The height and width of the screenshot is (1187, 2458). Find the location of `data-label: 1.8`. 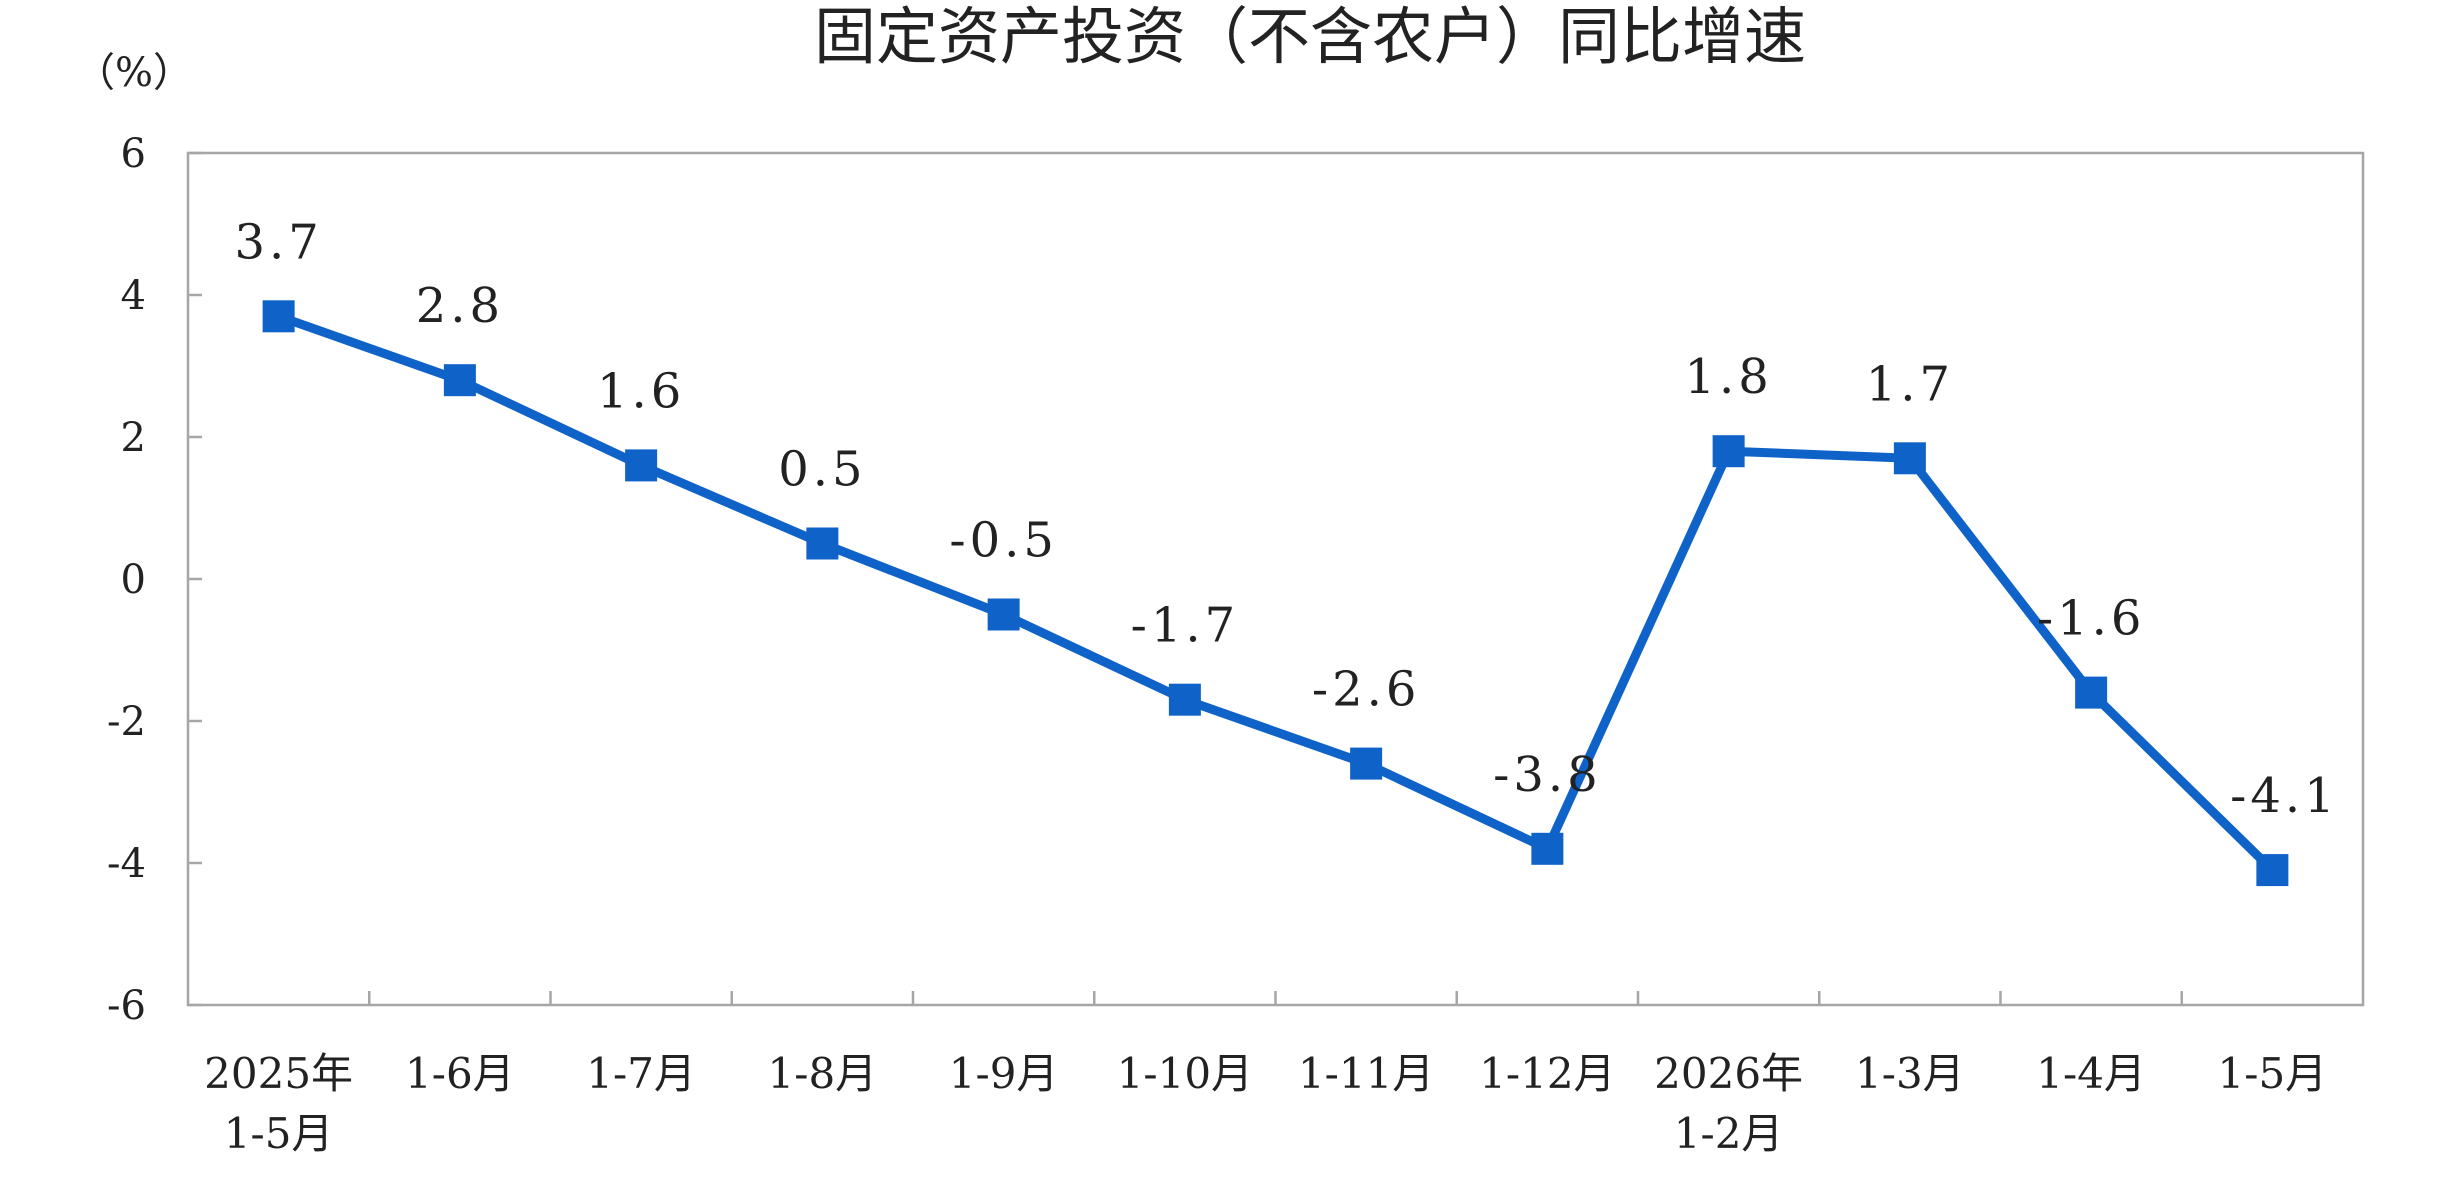

data-label: 1.8 is located at coordinates (1728, 377).